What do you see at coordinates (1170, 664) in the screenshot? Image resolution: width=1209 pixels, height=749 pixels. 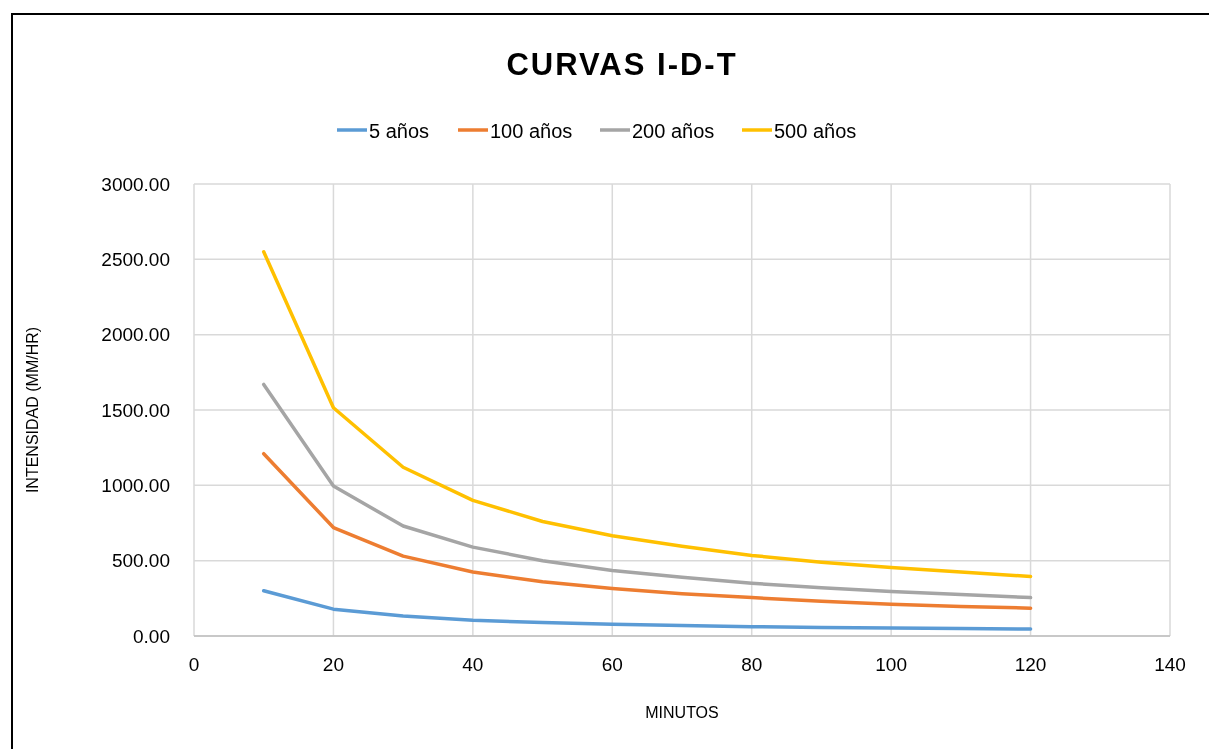 I see `x-tick-label: 140` at bounding box center [1170, 664].